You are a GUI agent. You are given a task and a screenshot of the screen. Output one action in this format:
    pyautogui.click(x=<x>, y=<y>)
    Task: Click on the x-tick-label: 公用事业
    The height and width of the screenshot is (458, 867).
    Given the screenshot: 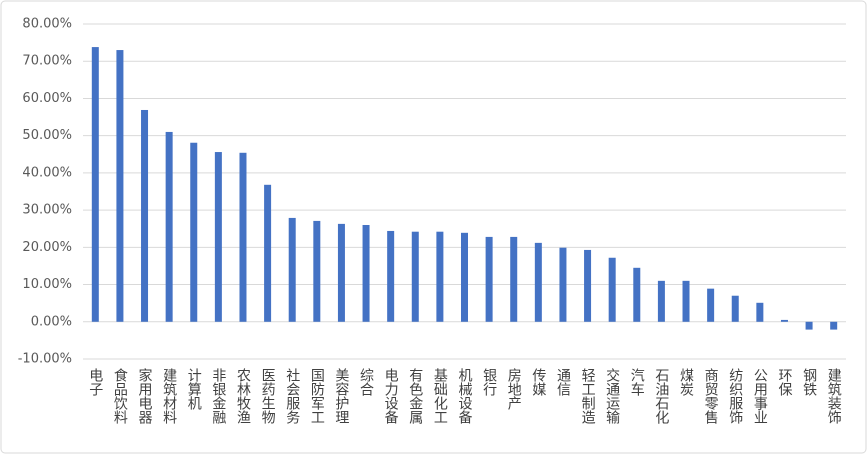 What is the action you would take?
    pyautogui.click(x=760, y=396)
    